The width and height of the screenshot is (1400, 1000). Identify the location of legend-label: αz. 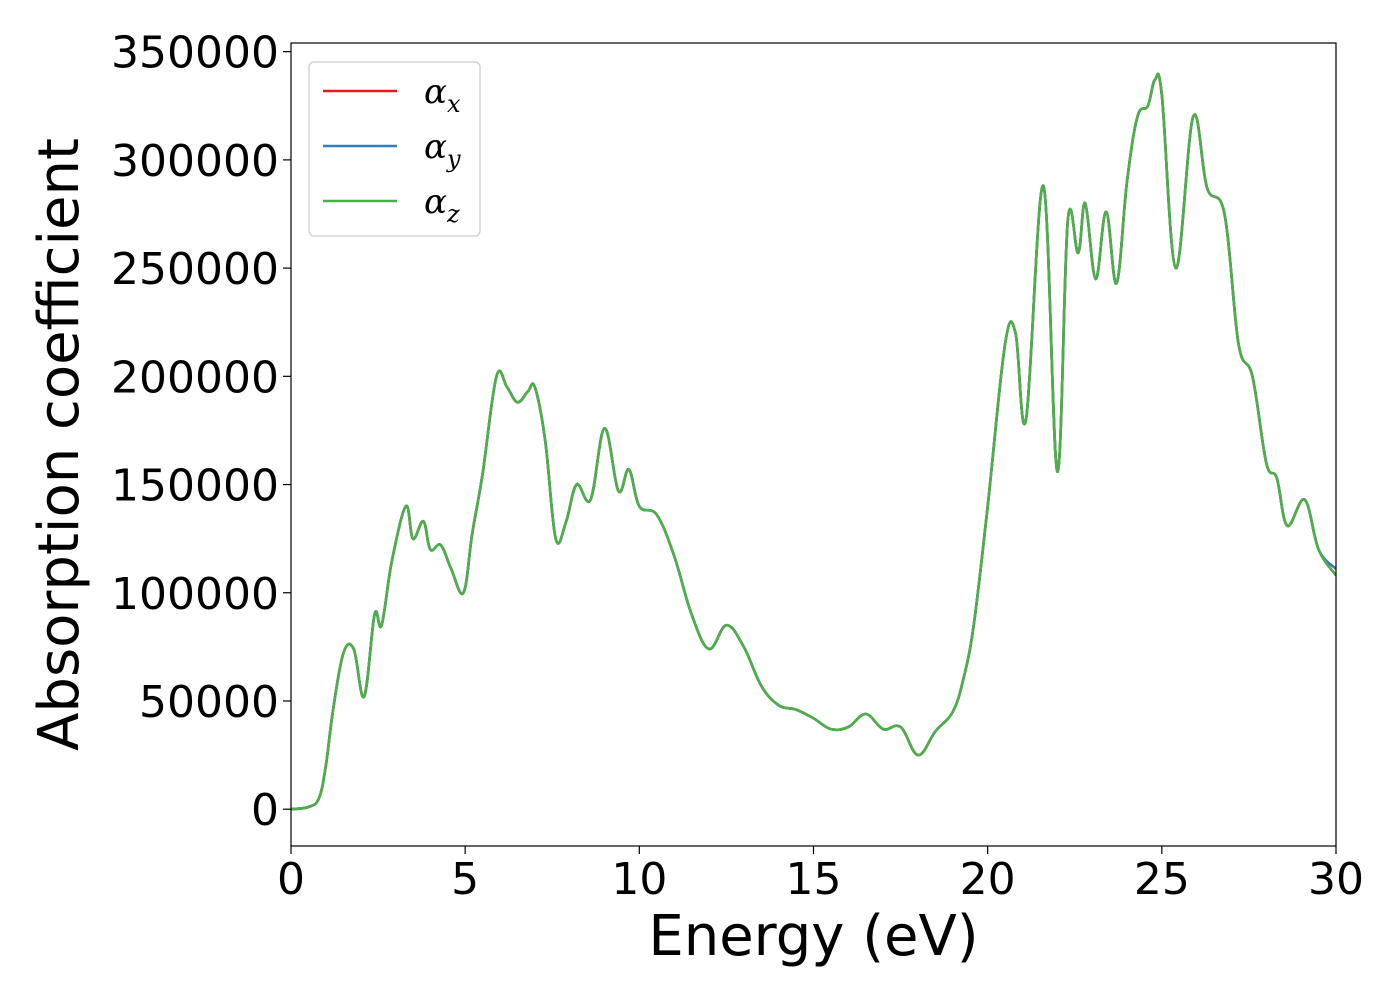
(442, 205).